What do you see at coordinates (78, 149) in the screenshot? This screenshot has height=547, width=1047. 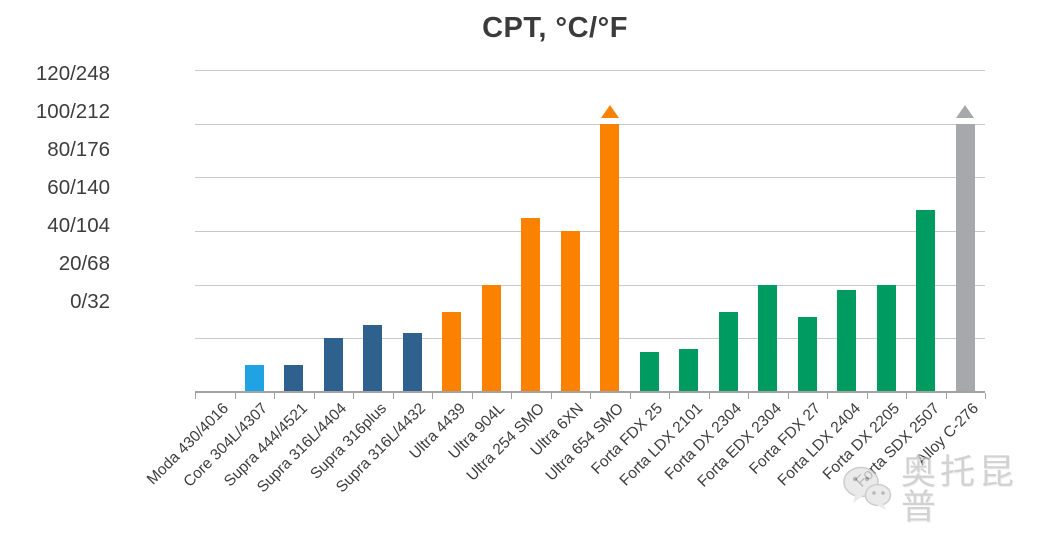 I see `y-tick-label: 80/176` at bounding box center [78, 149].